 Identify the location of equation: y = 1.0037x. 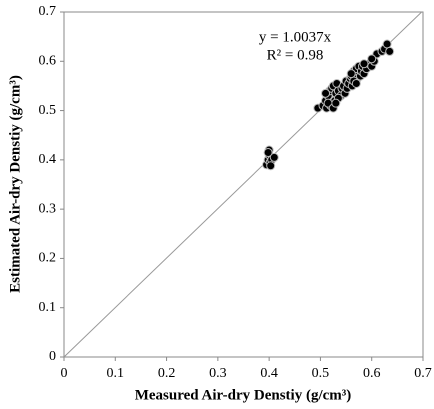
(295, 37).